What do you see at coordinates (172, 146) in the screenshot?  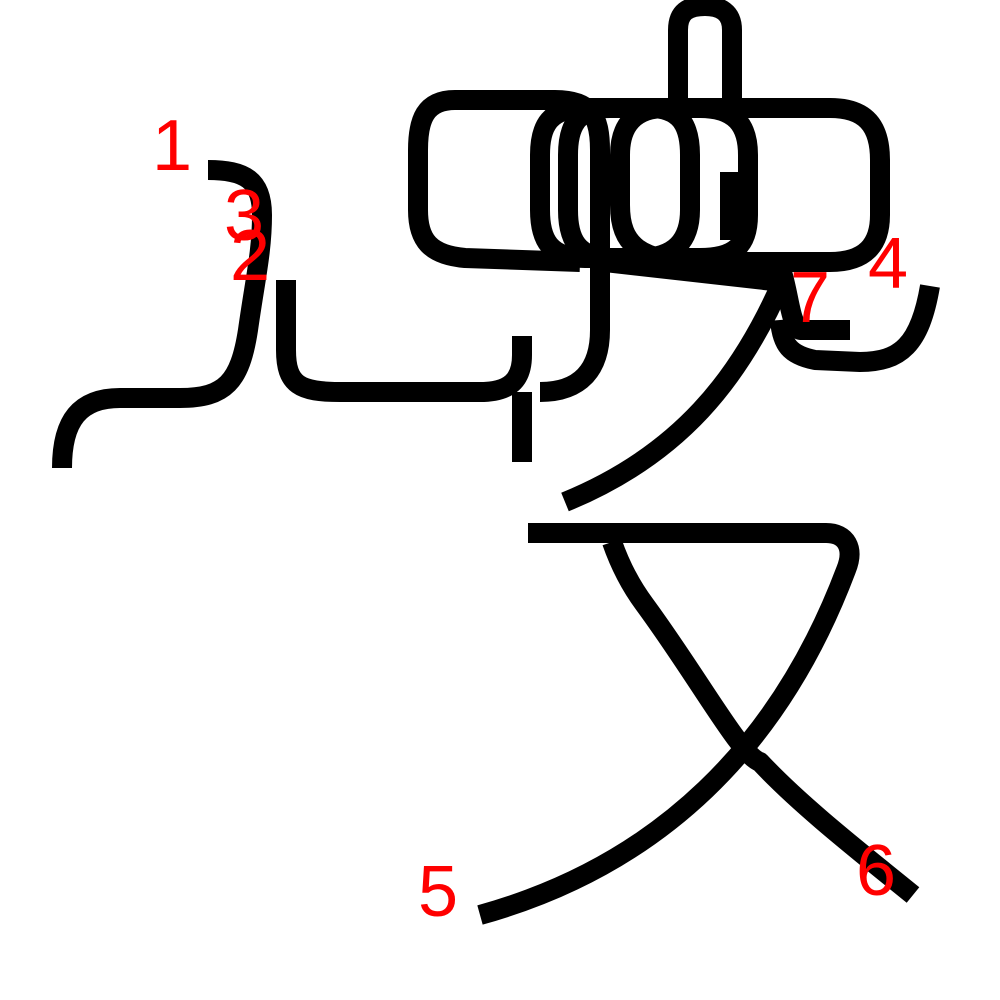 I see `label-1: 1` at bounding box center [172, 146].